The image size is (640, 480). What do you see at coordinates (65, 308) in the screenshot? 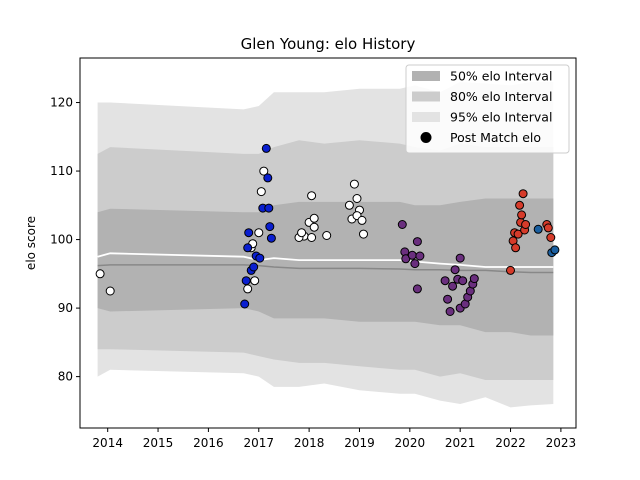
I see `y-tick-label: 90` at bounding box center [65, 308].